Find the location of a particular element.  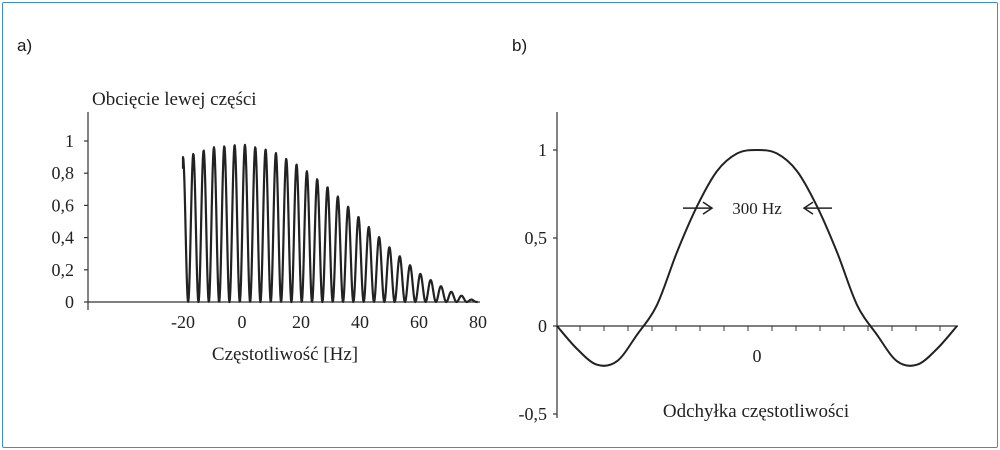

chart-a-x-tick-label: 20 is located at coordinates (301, 322).